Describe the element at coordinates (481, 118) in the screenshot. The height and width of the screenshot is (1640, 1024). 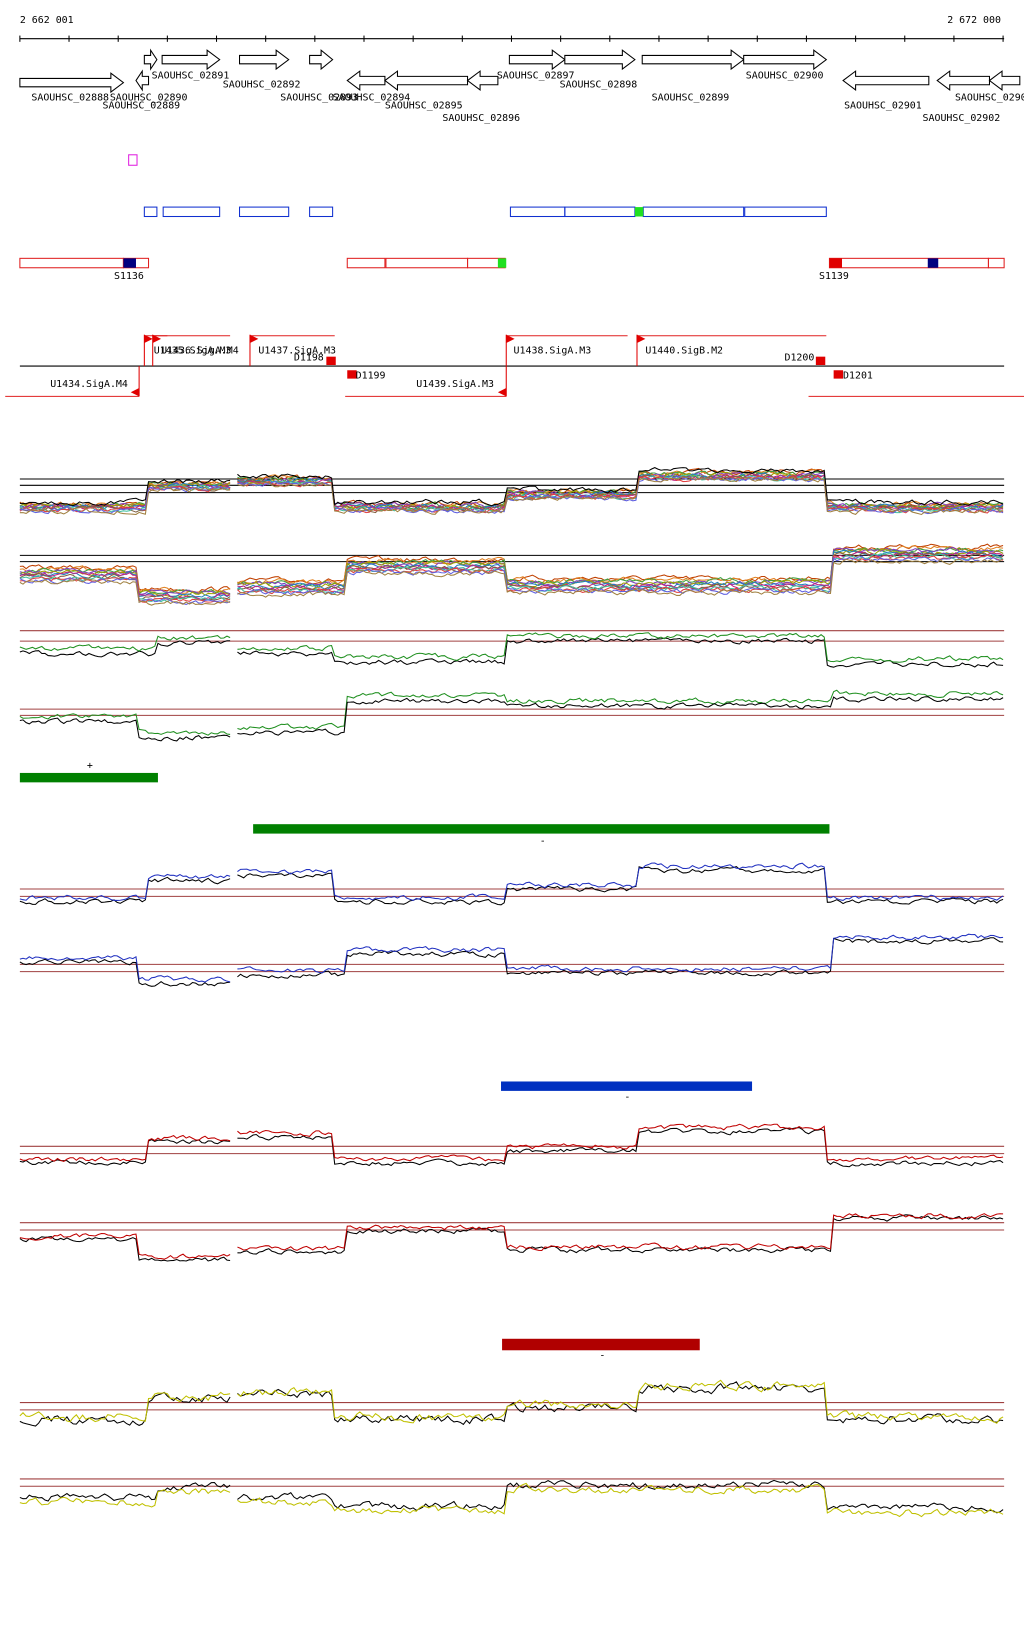
I see `gene-label: SAOUHSC_02896` at that location.